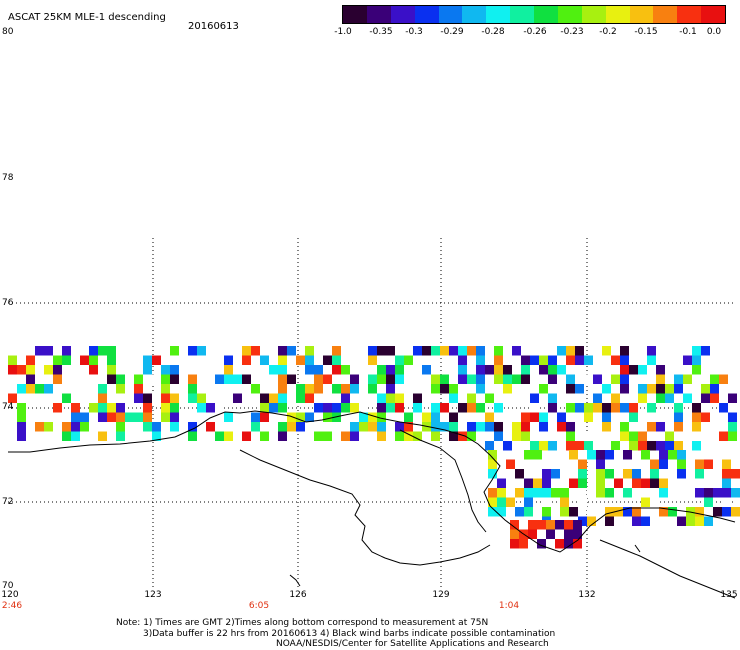 The height and width of the screenshot is (650, 740). I want to click on coastline-river, so click(637, 548).